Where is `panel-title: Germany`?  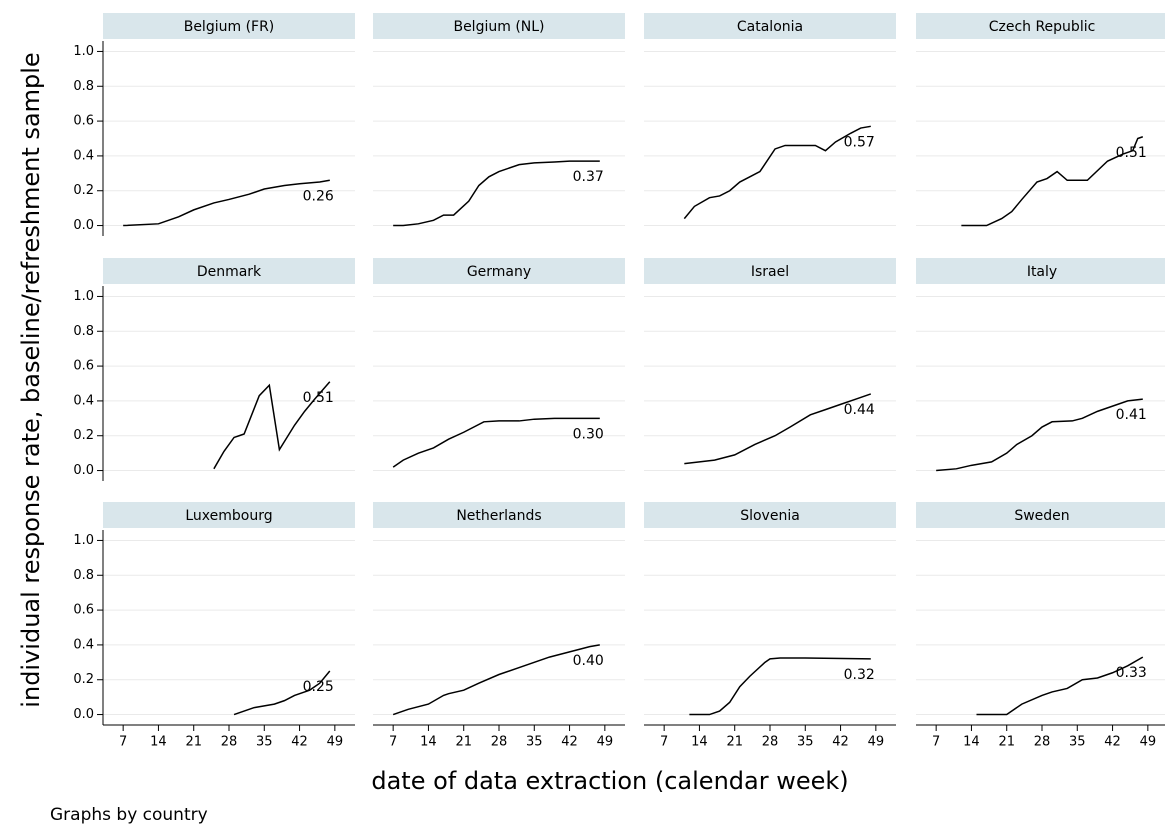 panel-title: Germany is located at coordinates (499, 272).